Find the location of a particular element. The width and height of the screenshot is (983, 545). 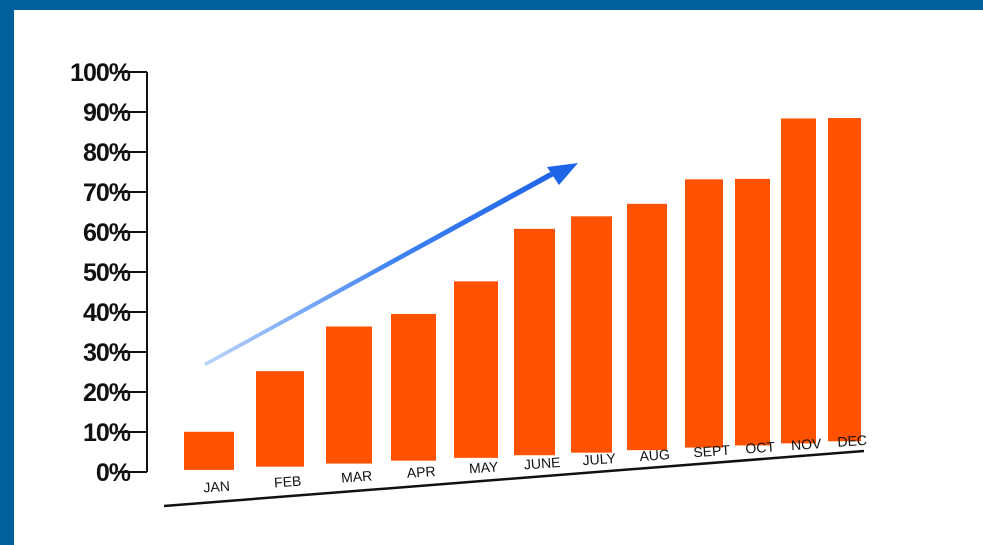

y-tick-label: 80% is located at coordinates (107, 153).